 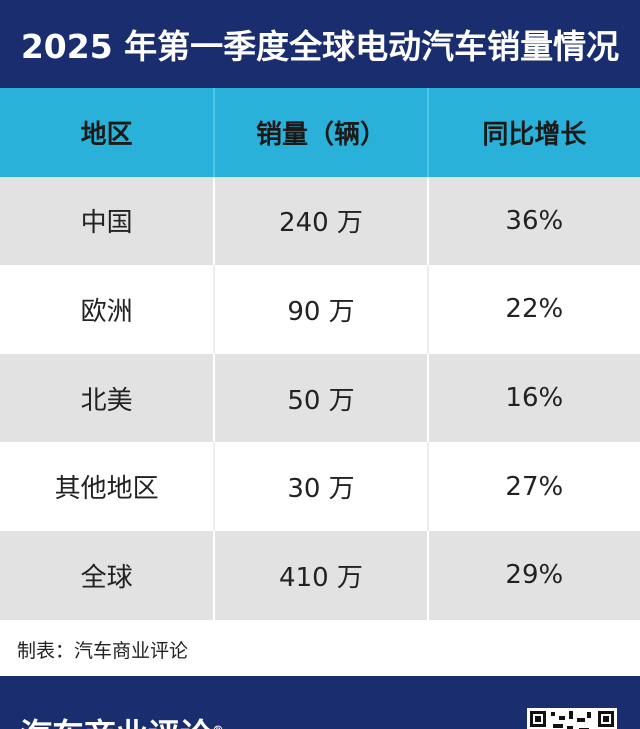 I want to click on table-cell: 欧洲, so click(x=106, y=311).